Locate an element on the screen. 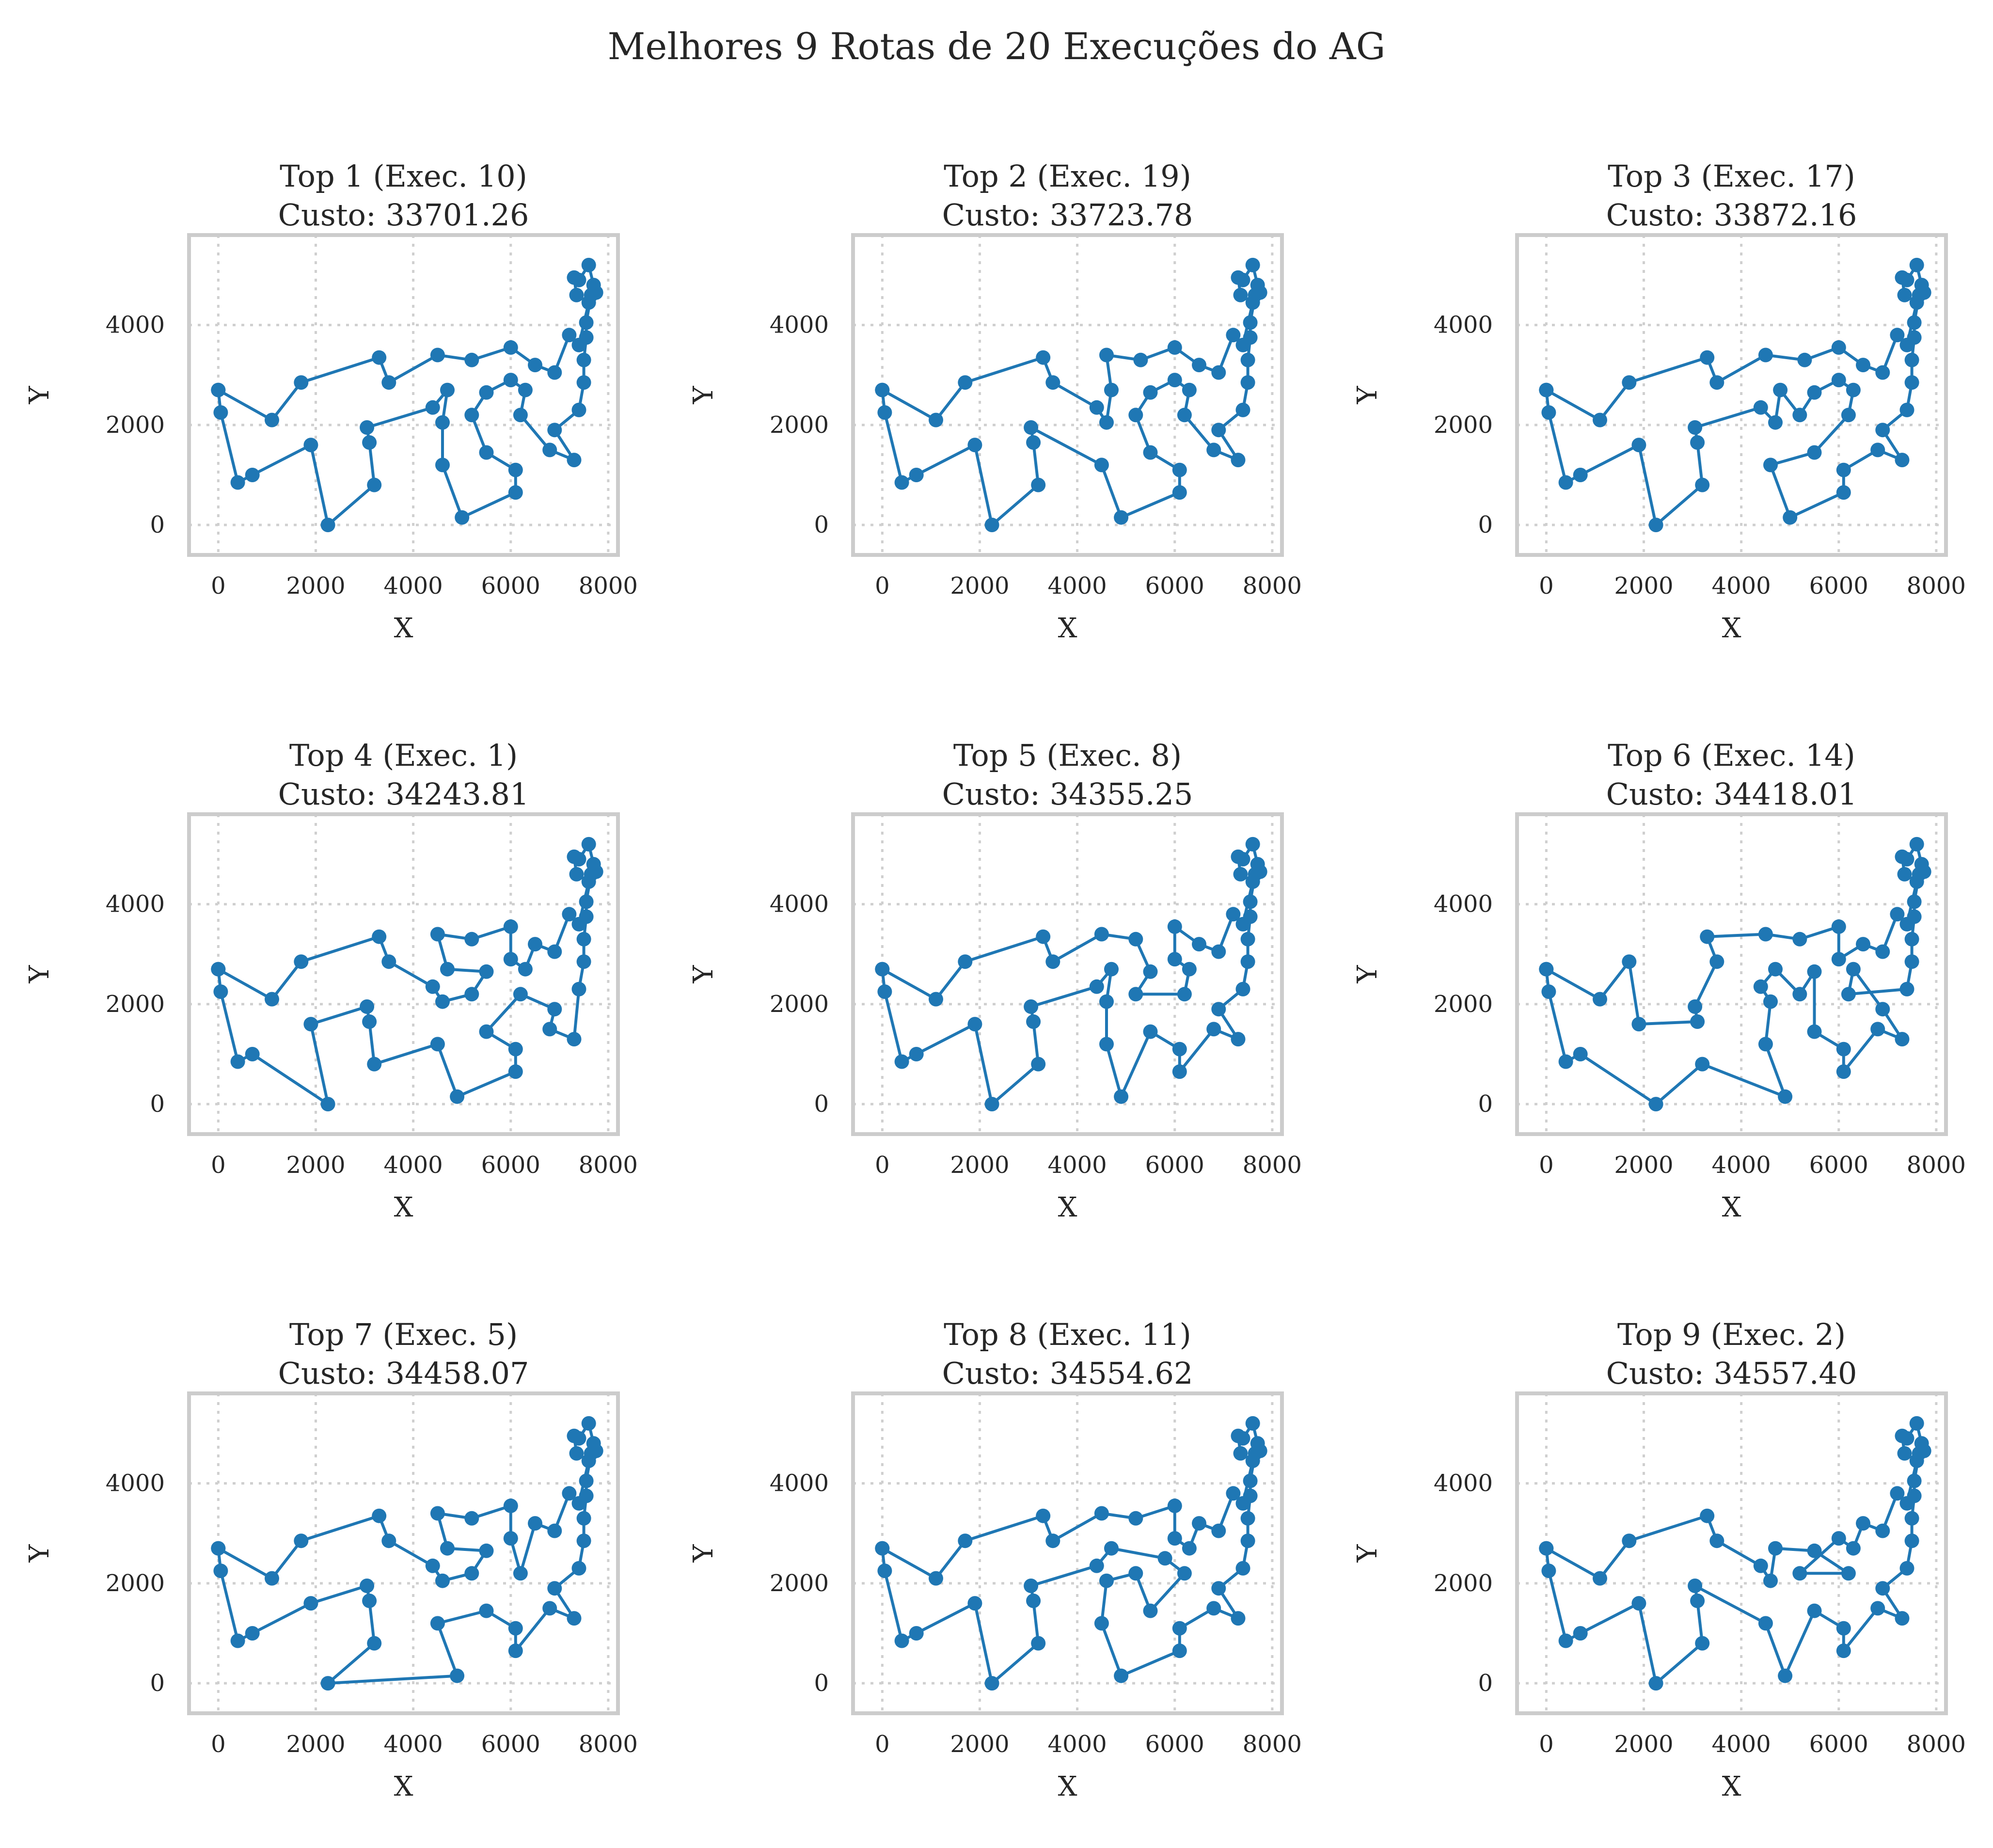 Image resolution: width=1993 pixels, height=1848 pixels. x-tick-label: 0 is located at coordinates (882, 1165).